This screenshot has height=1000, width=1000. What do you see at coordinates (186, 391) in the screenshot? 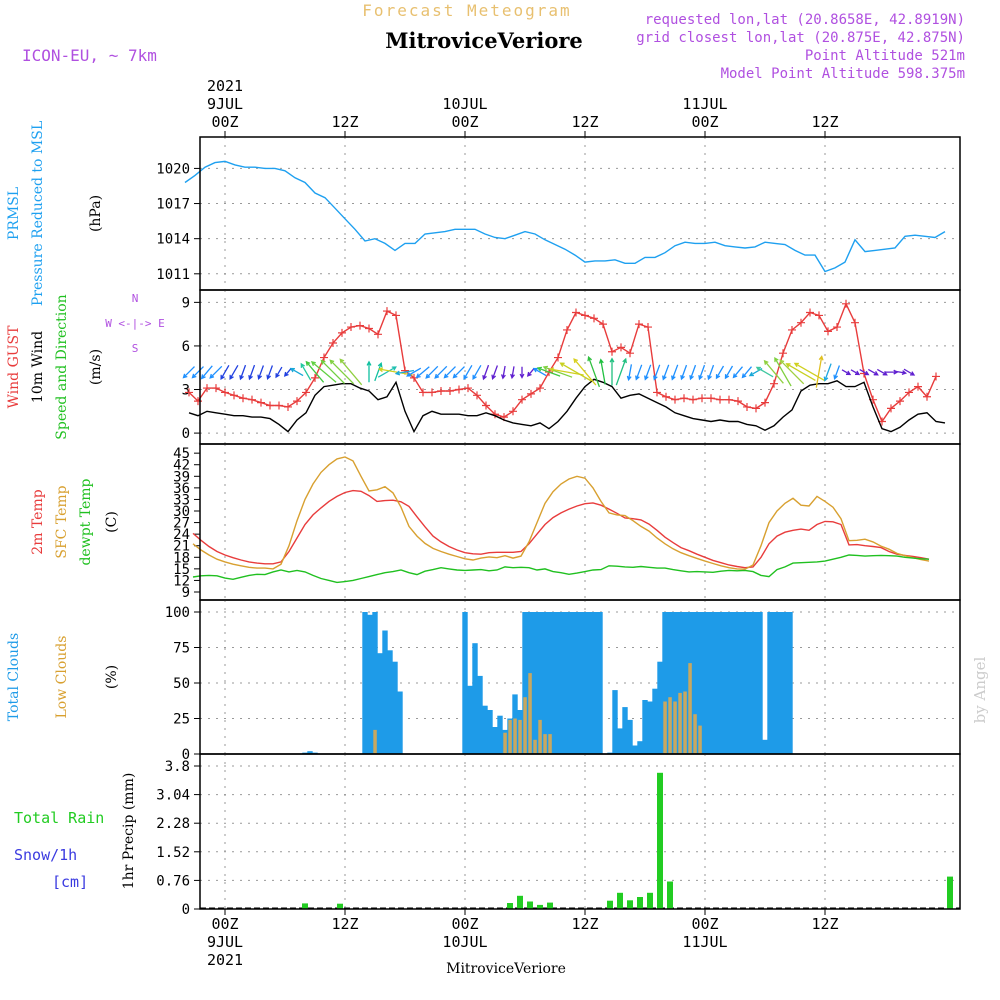
I see `y-tick-label: 3` at bounding box center [186, 391].